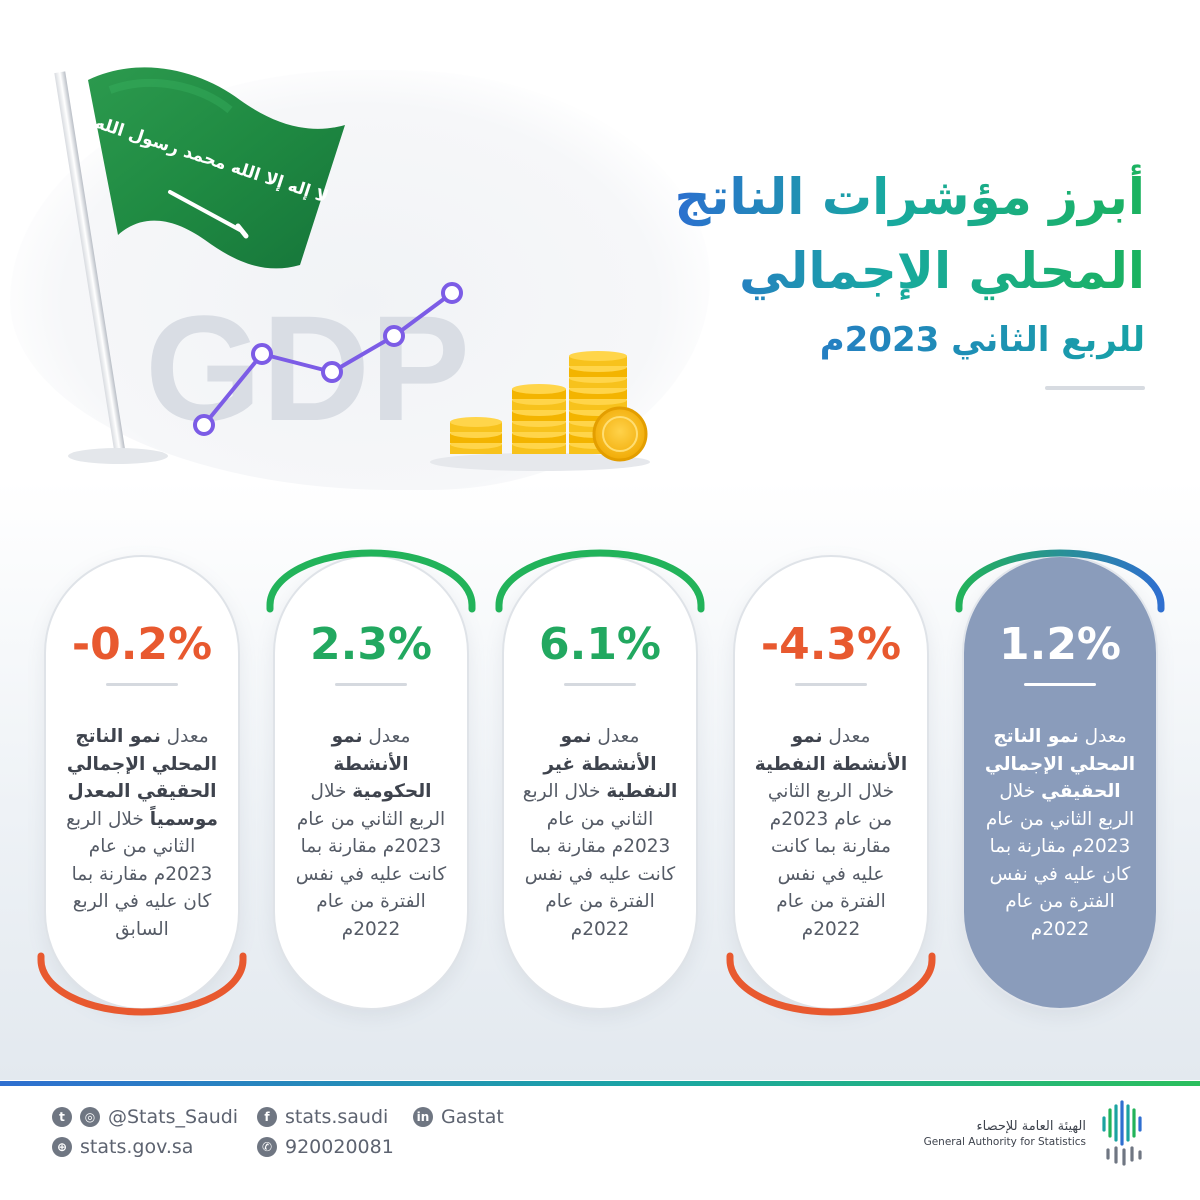 The width and height of the screenshot is (1200, 1200). I want to click on globe-icon: ⊕, so click(62, 1147).